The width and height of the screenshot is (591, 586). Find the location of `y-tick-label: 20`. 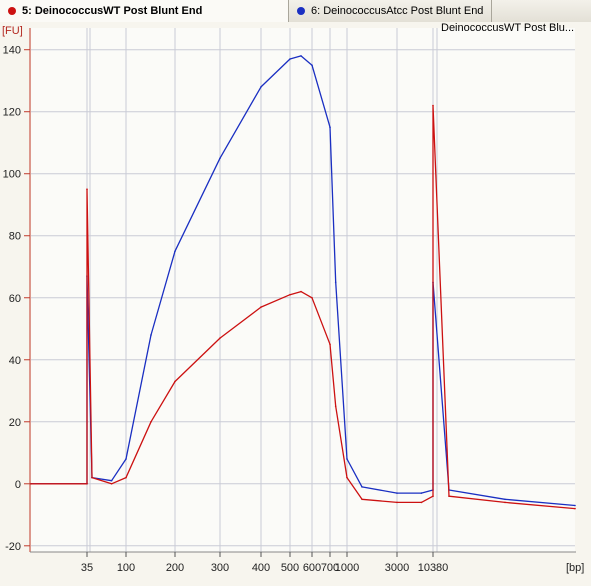

y-tick-label: 20 is located at coordinates (15, 423).